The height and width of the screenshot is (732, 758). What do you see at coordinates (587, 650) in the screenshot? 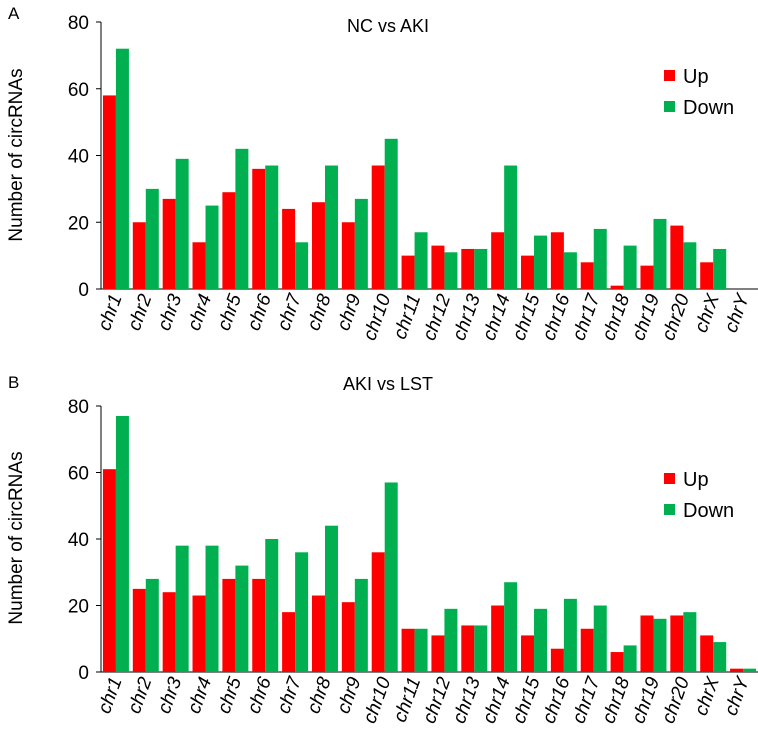
I see `bar-up-chr17` at bounding box center [587, 650].